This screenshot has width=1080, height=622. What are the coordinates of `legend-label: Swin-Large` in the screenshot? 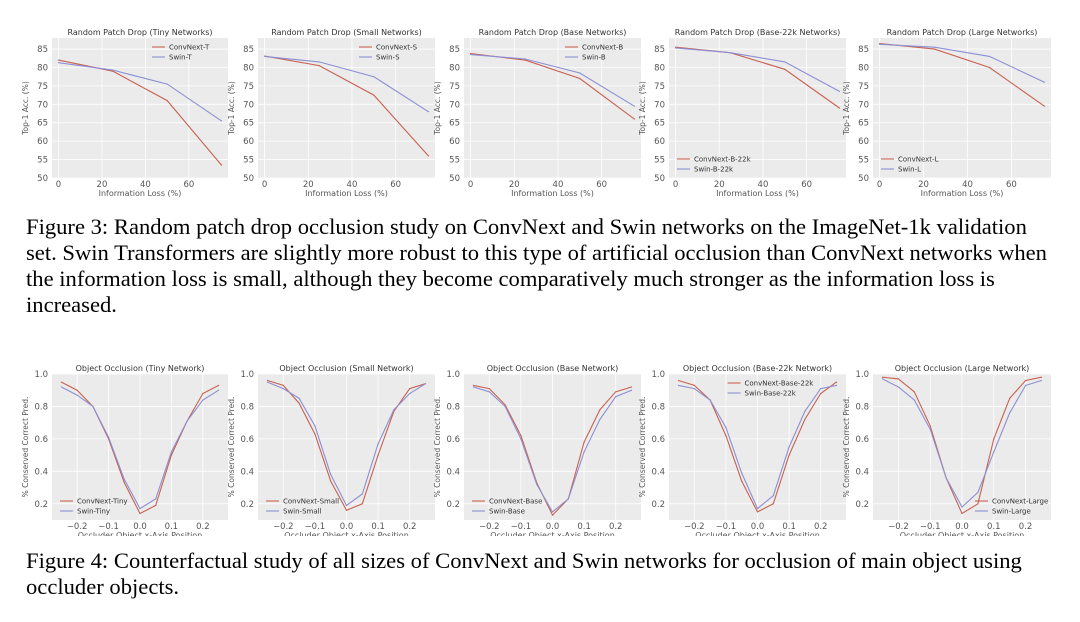 It's located at (1011, 512).